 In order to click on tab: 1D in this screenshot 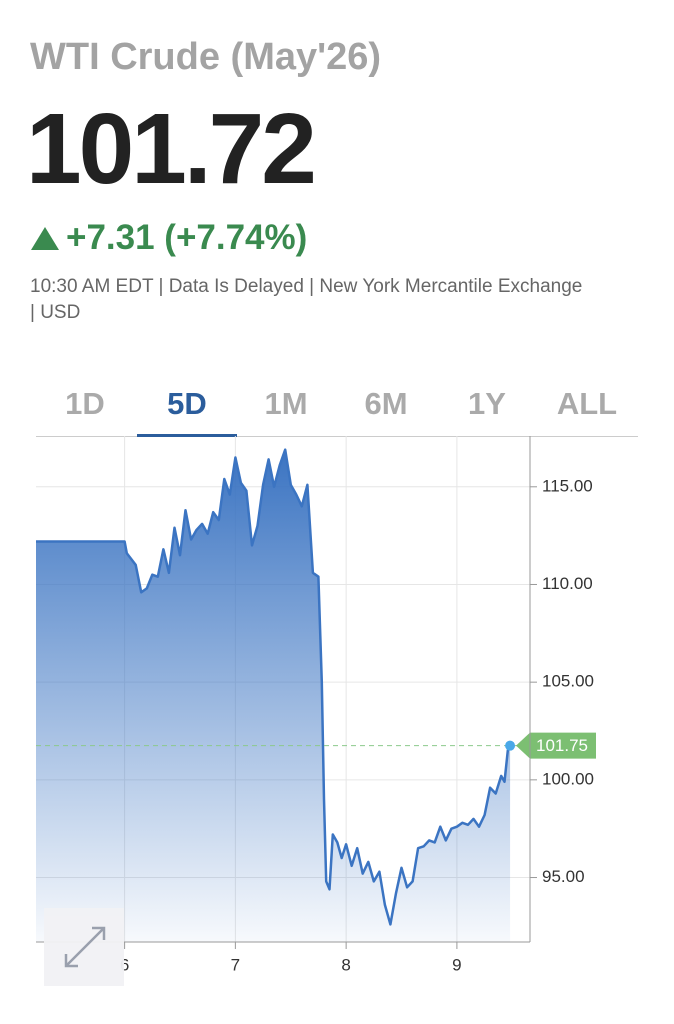, I will do `click(85, 403)`.